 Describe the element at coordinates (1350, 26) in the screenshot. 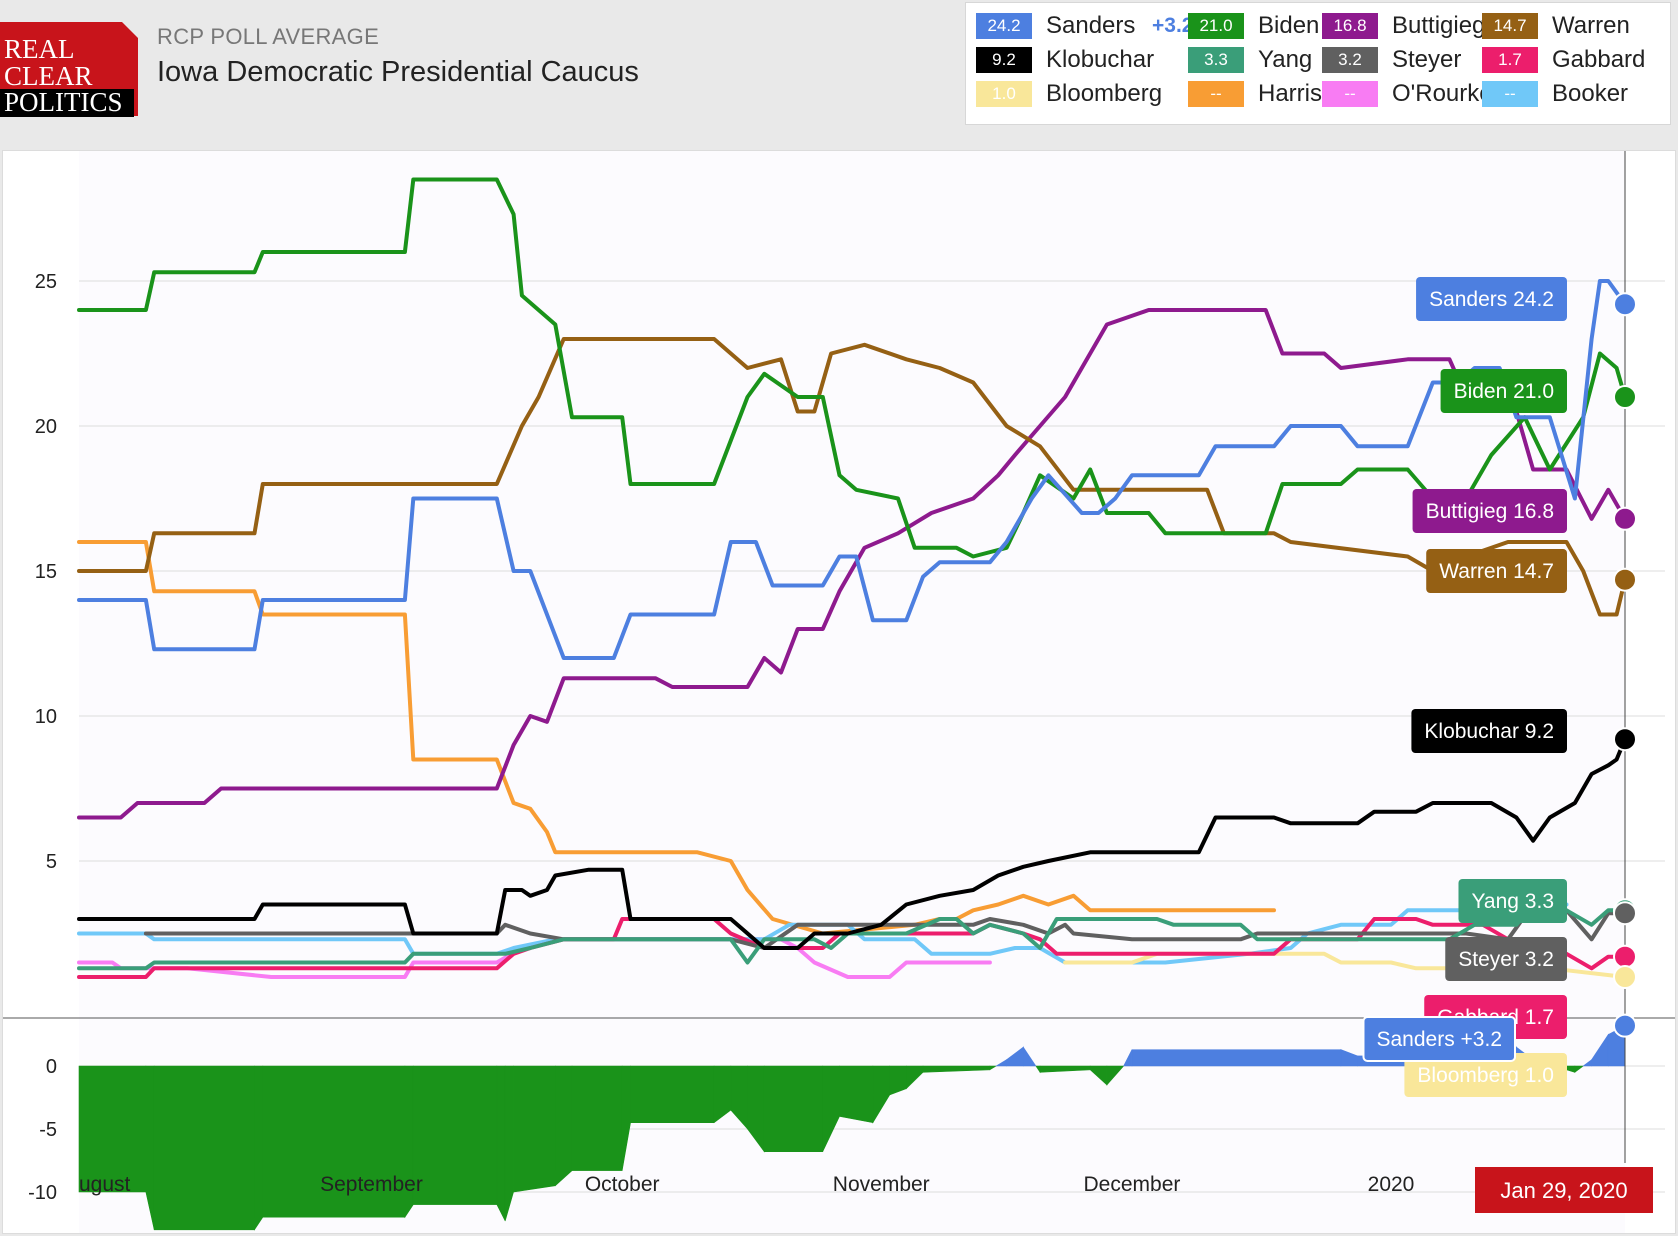

I see `legend-value: 16.8` at that location.